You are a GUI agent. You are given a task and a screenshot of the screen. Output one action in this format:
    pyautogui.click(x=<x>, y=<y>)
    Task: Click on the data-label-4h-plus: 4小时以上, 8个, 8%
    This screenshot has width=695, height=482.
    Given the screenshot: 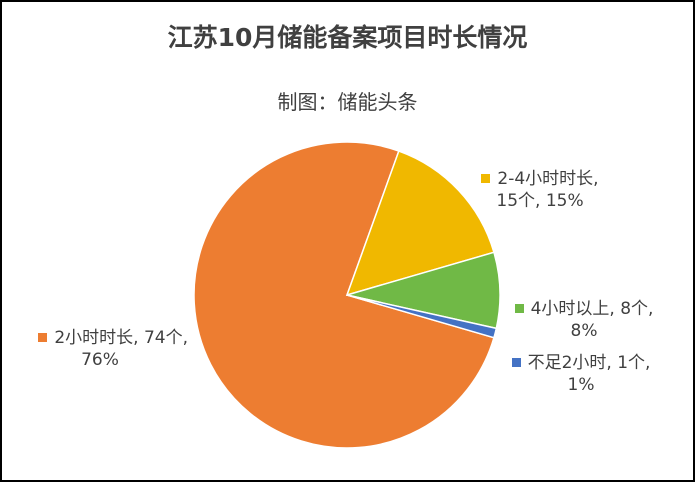 What is the action you would take?
    pyautogui.click(x=584, y=320)
    